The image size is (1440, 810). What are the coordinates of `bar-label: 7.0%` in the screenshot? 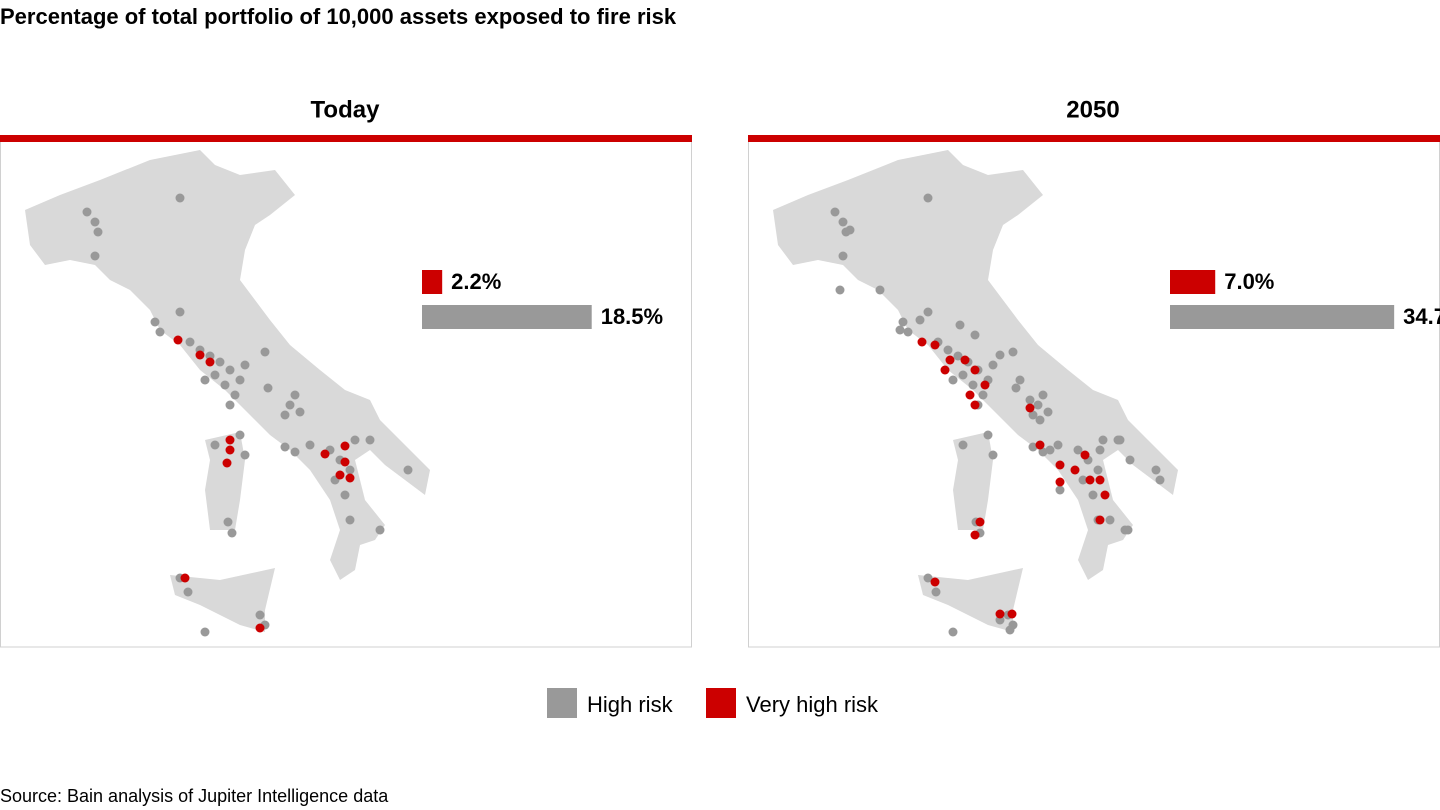 It's located at (1249, 281).